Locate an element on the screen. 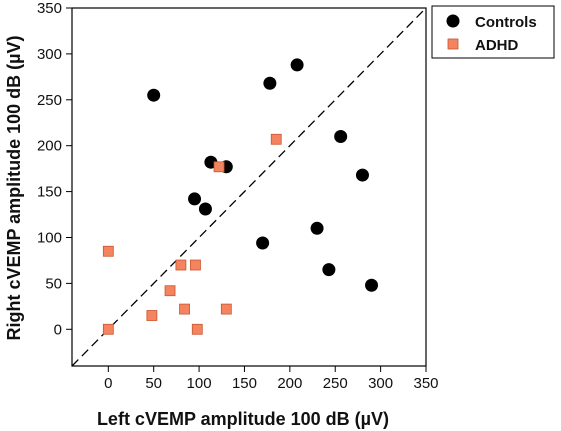  y-tick-label: 350 is located at coordinates (49, 8).